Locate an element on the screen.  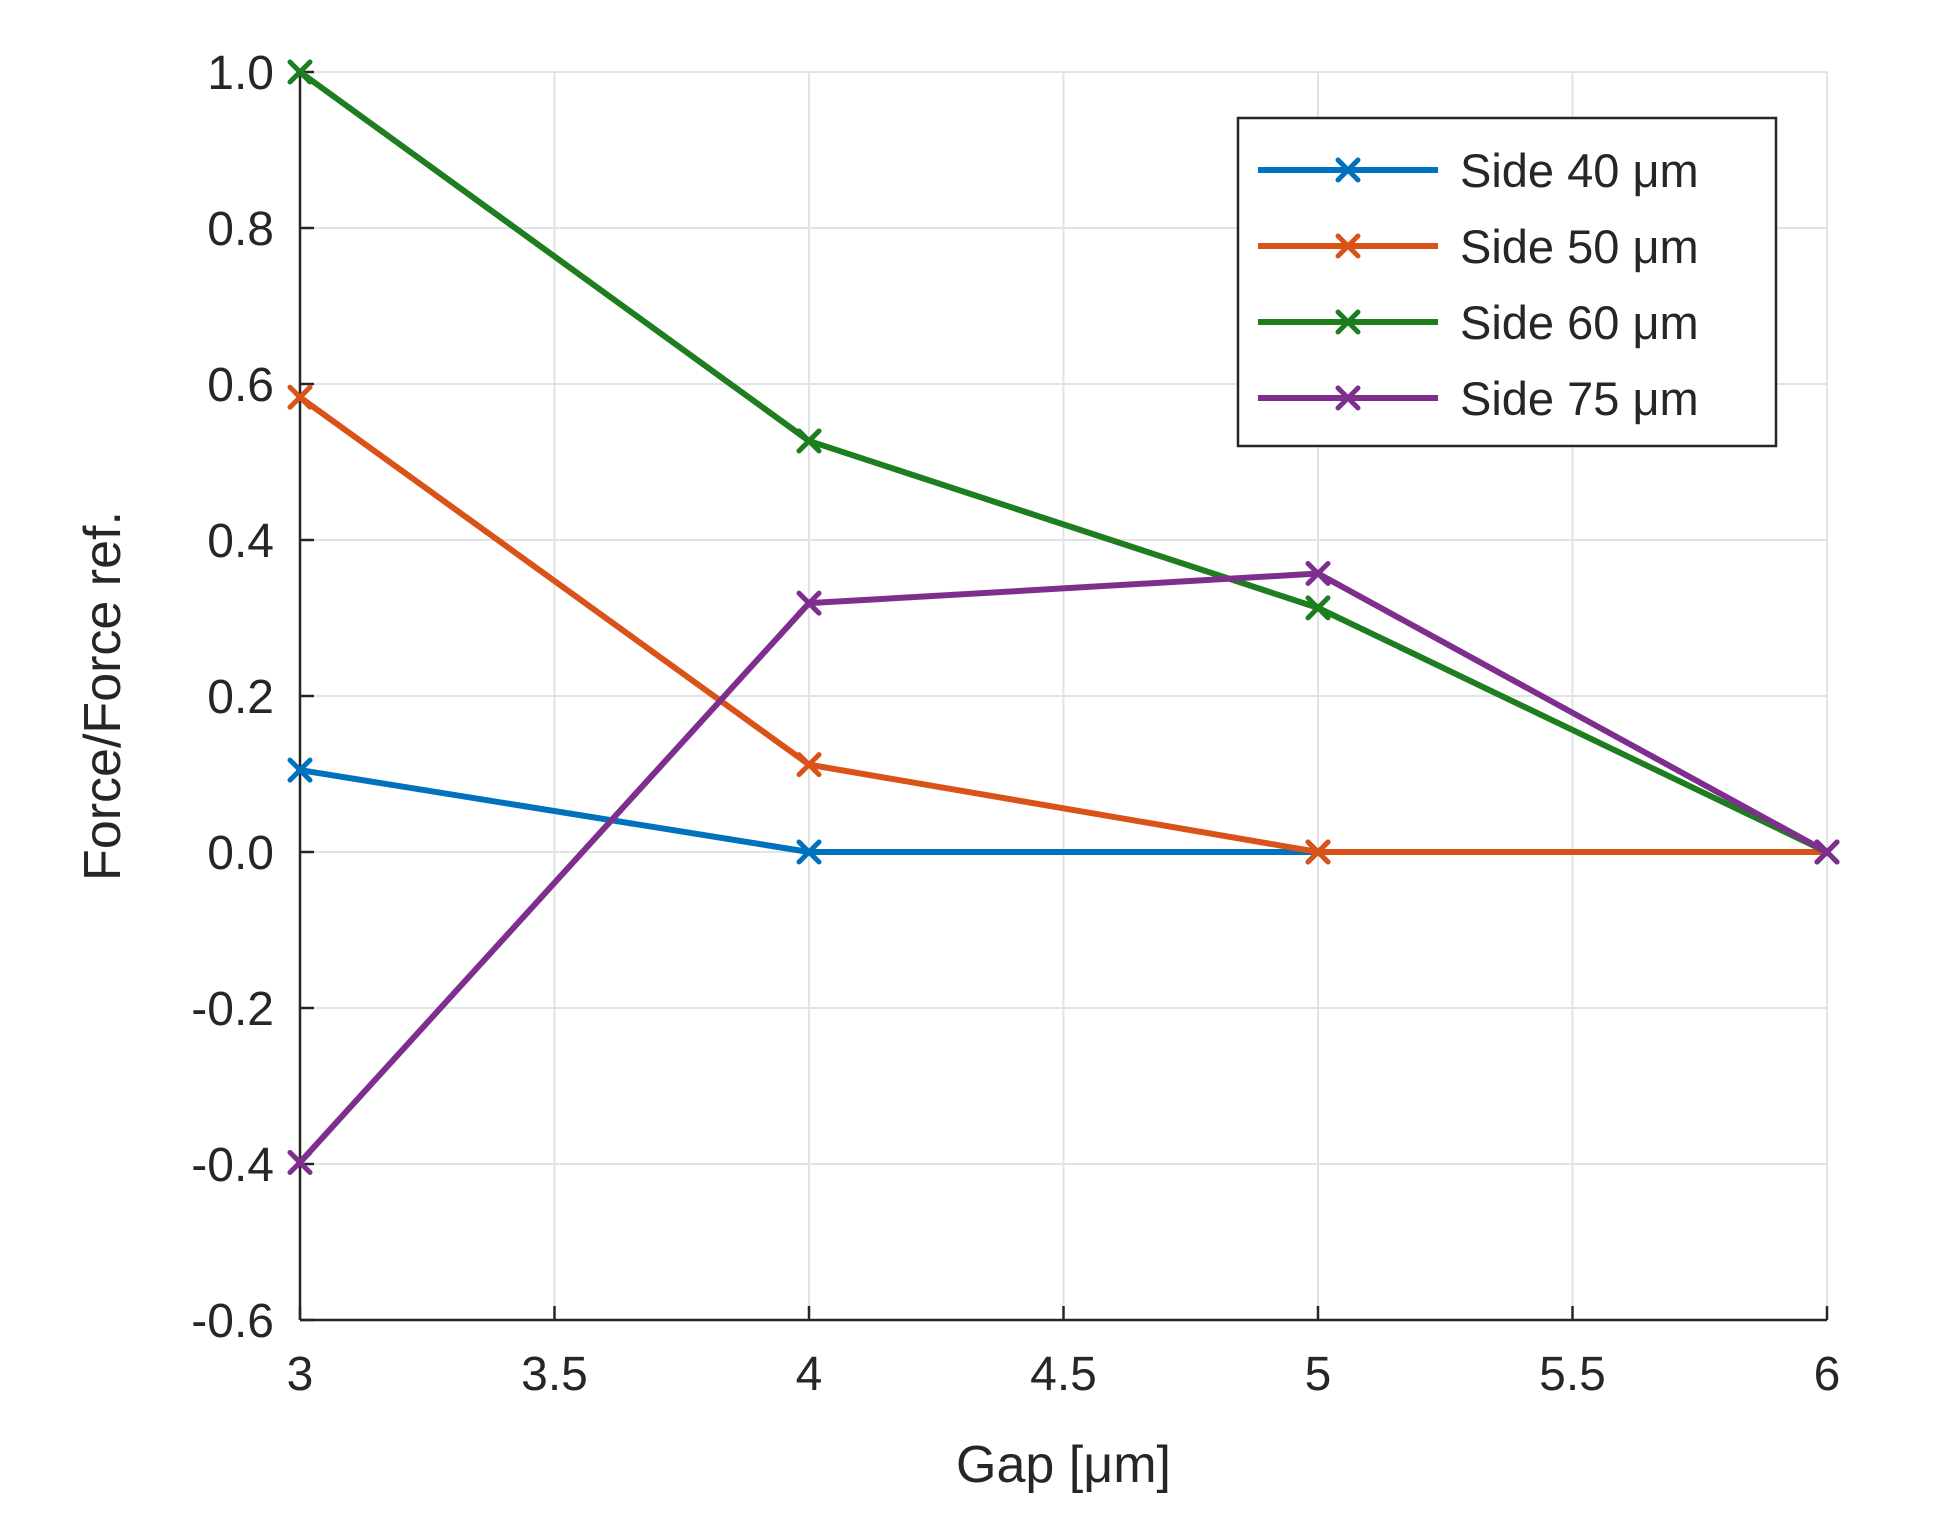
x-axis-label: Gap [μm] is located at coordinates (1063, 1465).